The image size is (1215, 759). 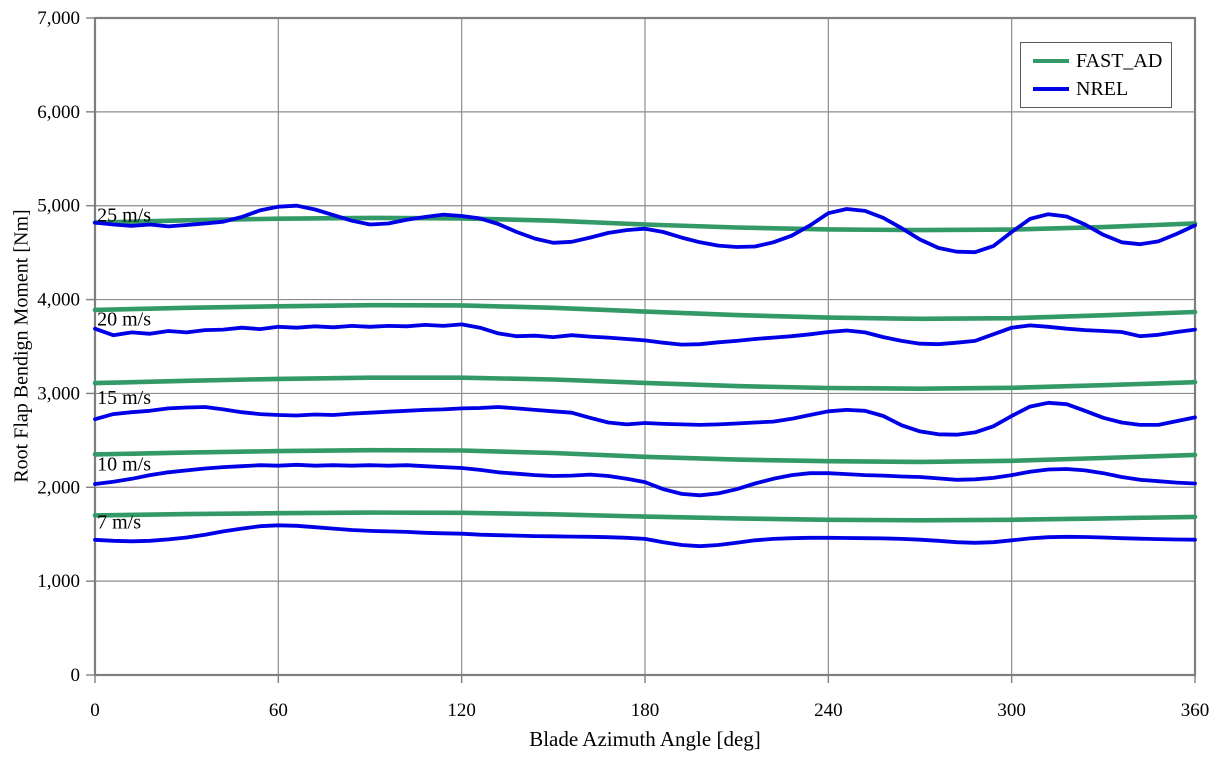 I want to click on y-tick-label: 7,000, so click(x=58, y=18).